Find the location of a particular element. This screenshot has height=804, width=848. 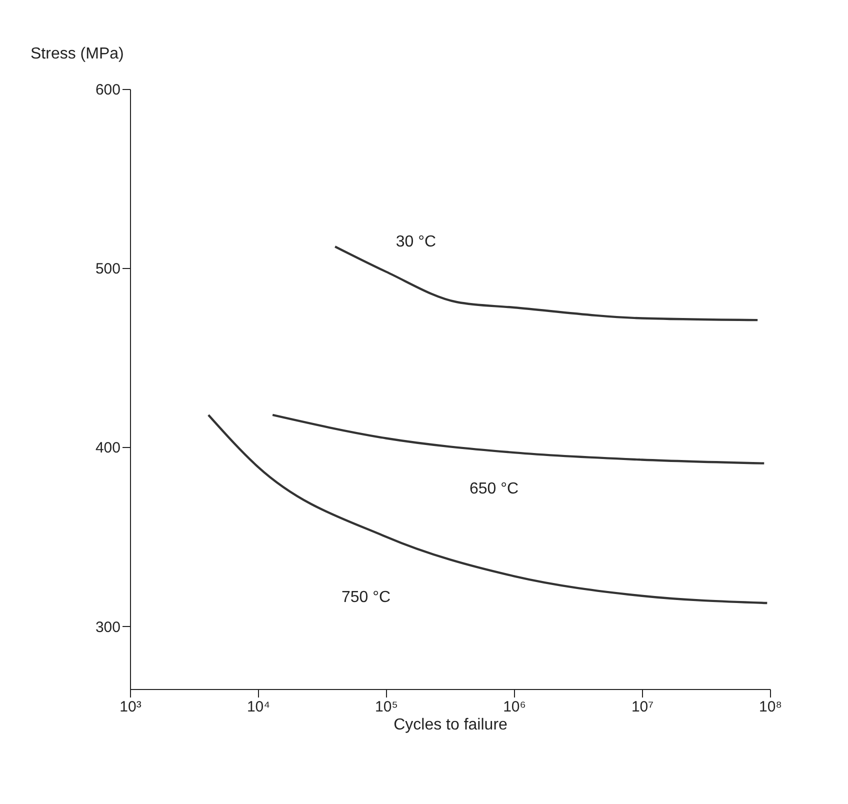

x-axis-title: Cycles to failure is located at coordinates (451, 725).